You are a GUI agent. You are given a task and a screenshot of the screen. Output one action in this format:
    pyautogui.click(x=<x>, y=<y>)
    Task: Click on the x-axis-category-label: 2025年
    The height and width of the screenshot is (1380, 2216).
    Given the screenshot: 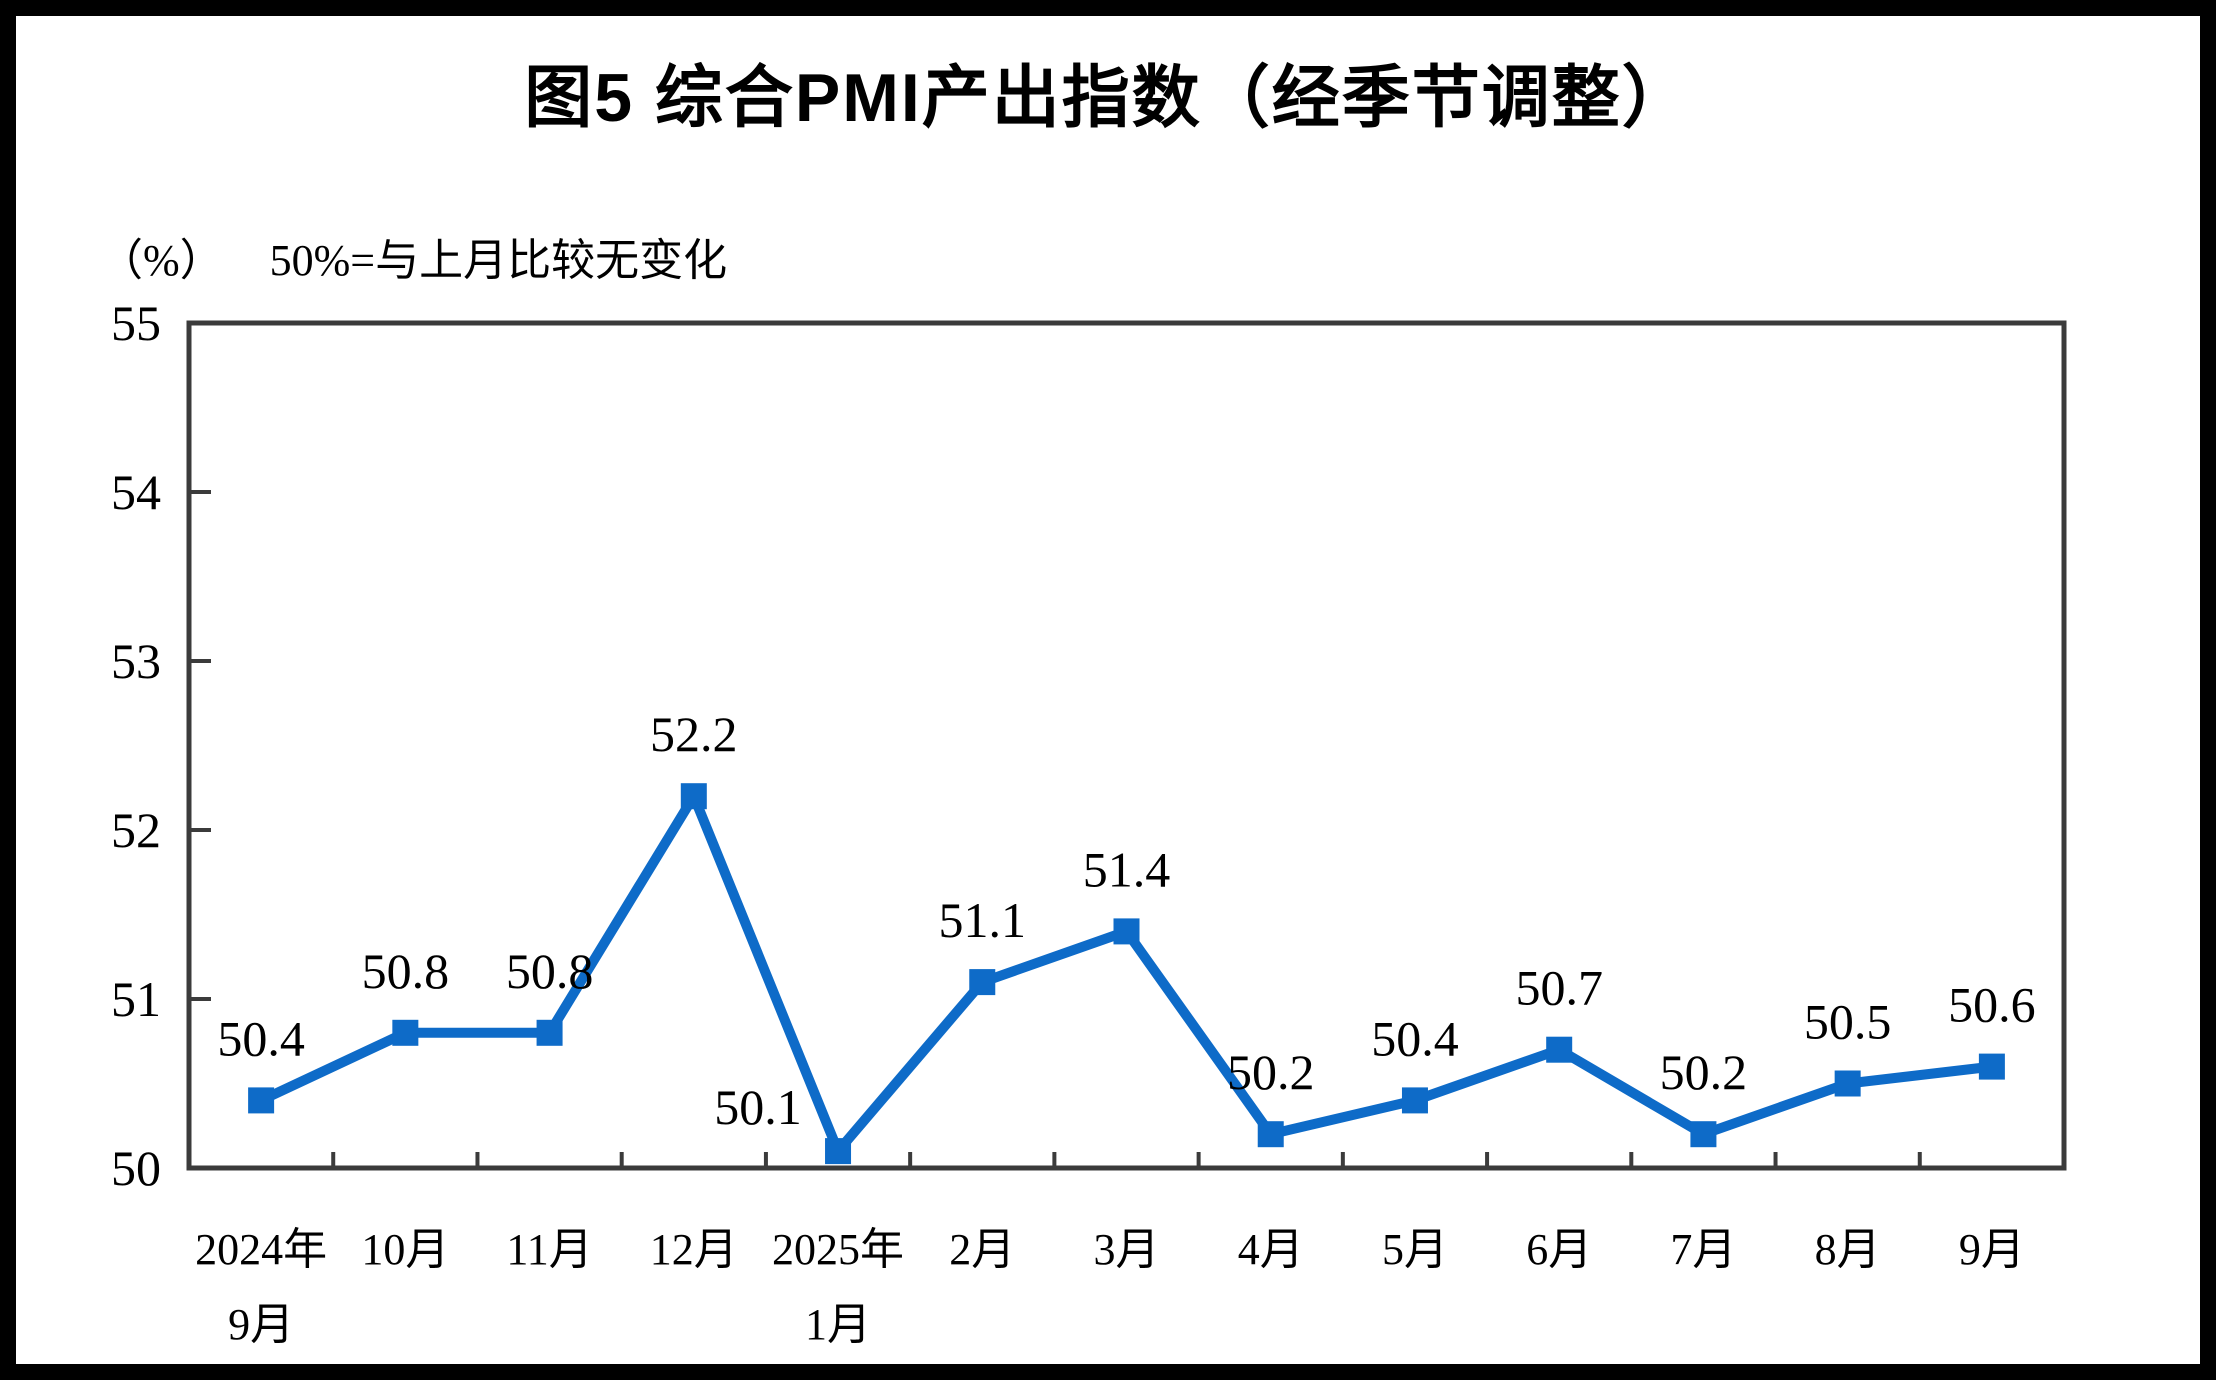 What is the action you would take?
    pyautogui.click(x=838, y=1249)
    